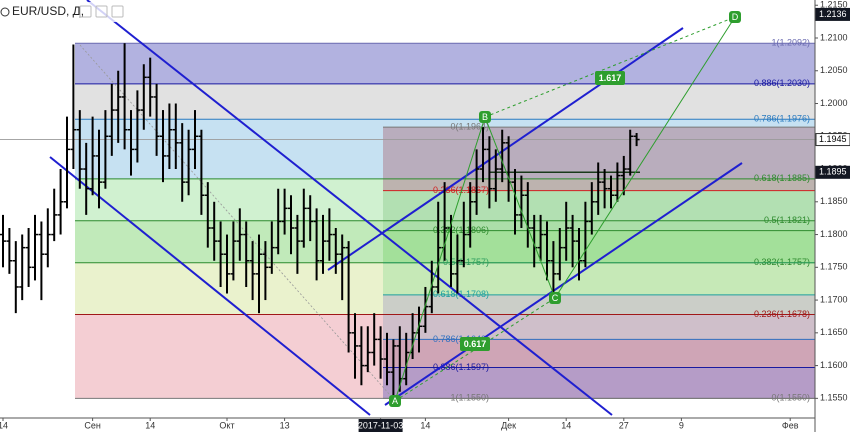 The image size is (850, 432). I want to click on y-tick-label: 1.1700, so click(834, 299).